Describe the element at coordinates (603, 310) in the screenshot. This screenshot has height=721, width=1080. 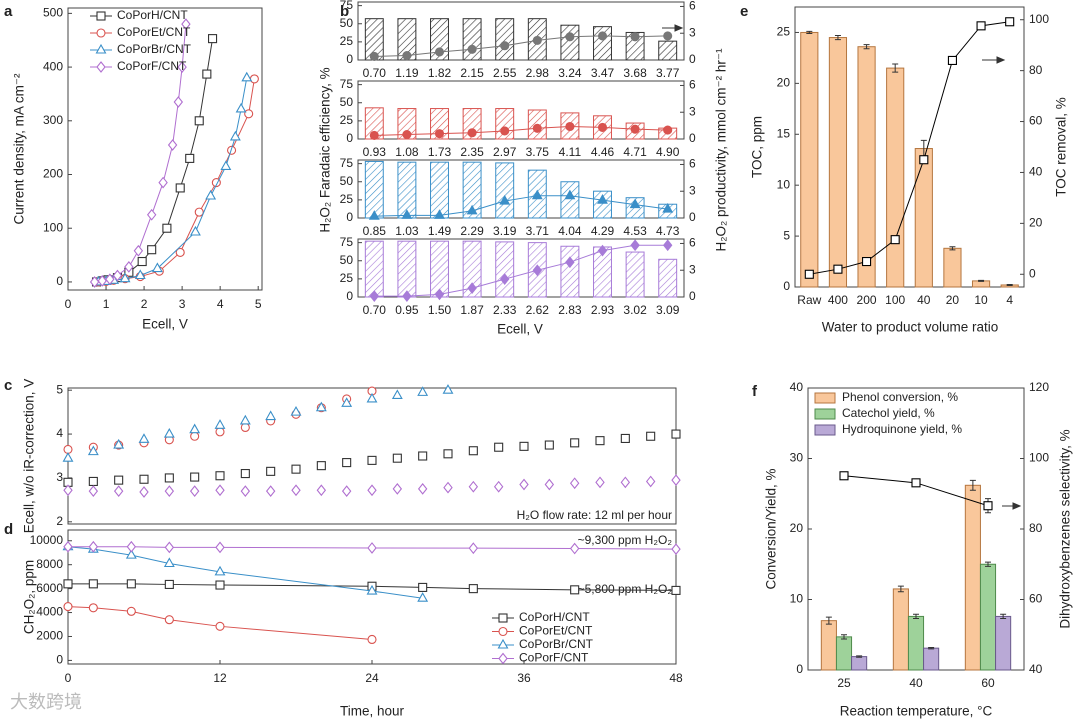
I see `category-label: 2.93` at that location.